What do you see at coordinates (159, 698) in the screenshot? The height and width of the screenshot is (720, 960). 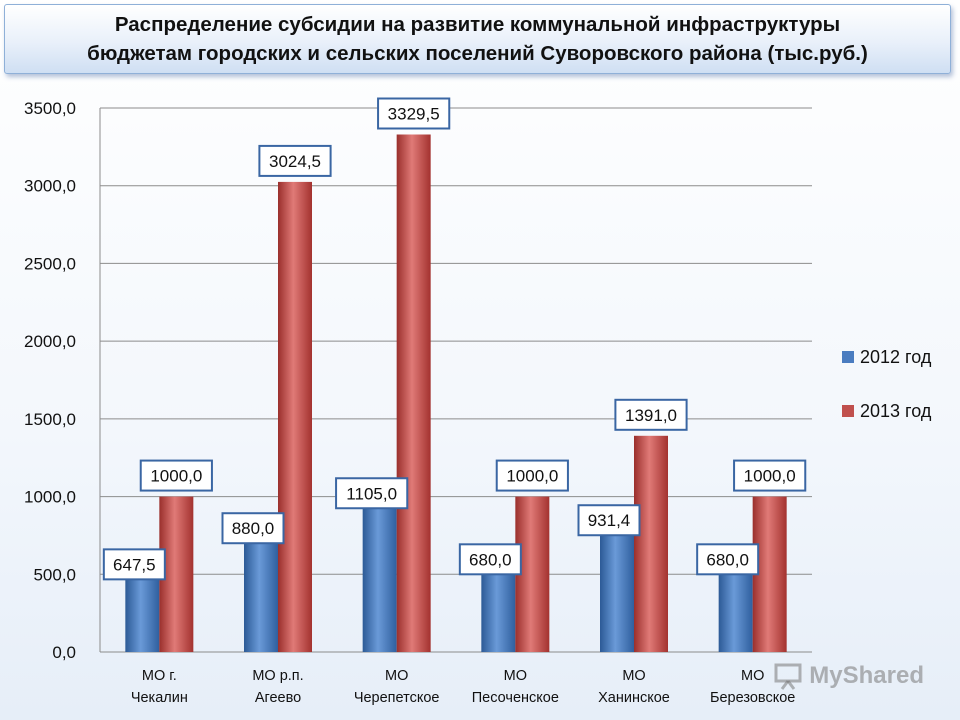 I see `x-category-label: Чекалин` at bounding box center [159, 698].